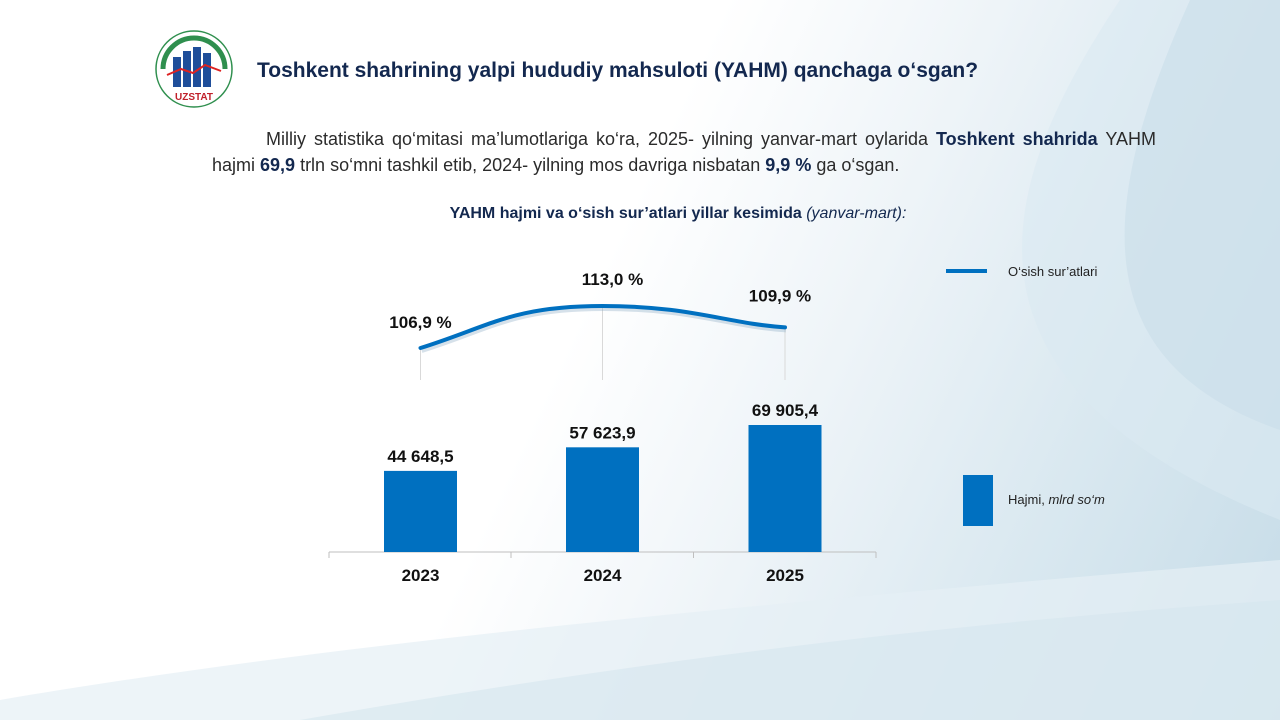 This screenshot has width=1280, height=720. What do you see at coordinates (194, 97) in the screenshot?
I see `svg-text: UZSTAT` at bounding box center [194, 97].